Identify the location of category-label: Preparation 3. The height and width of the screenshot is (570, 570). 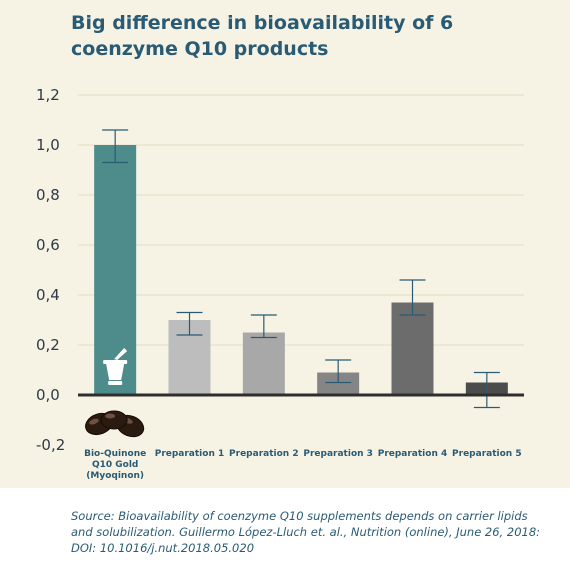
(338, 454).